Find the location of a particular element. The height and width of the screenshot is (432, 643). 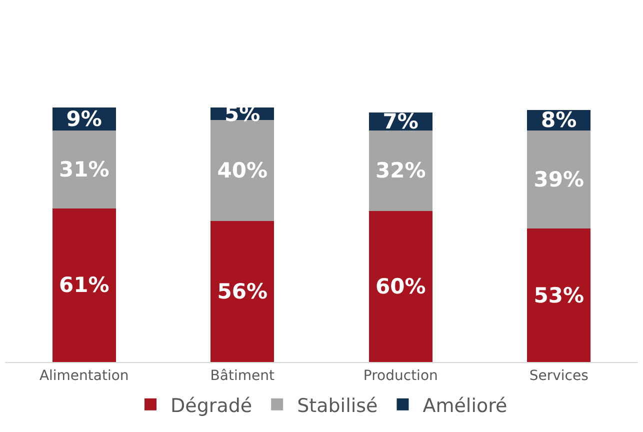

legend-label: Dégradé is located at coordinates (211, 405).